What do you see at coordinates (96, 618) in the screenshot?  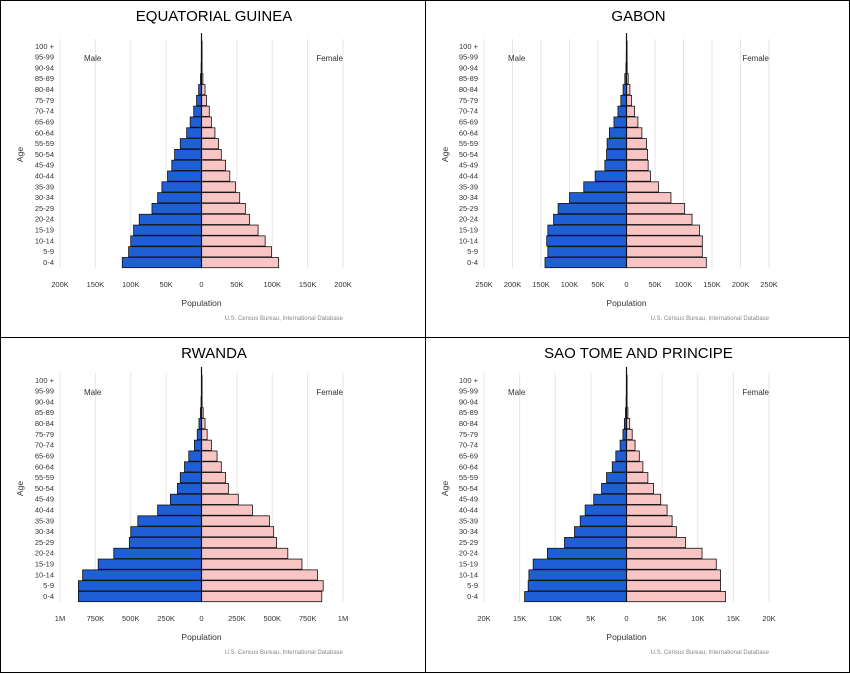 I see `x-tick-label: 750K` at bounding box center [96, 618].